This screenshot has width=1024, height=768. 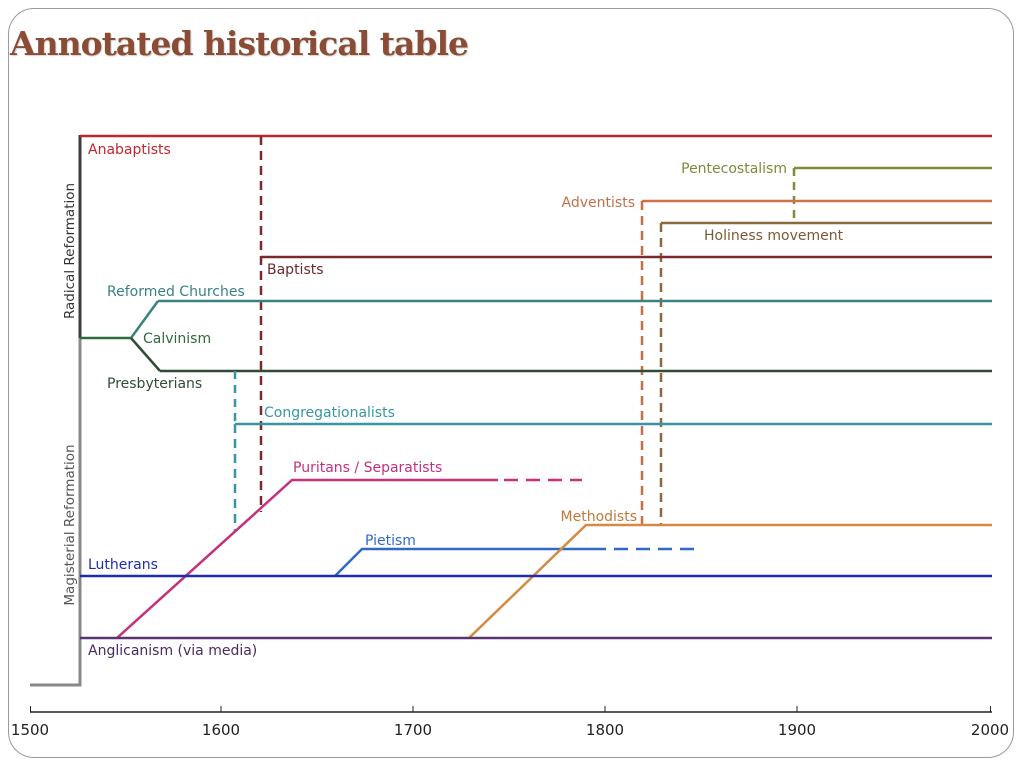 I want to click on baptists-label: Baptists, so click(x=295, y=270).